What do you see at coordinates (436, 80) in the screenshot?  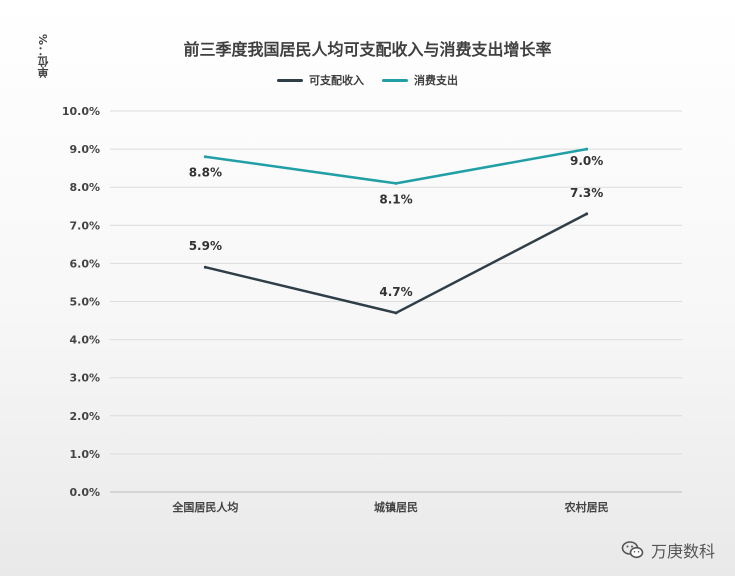 I see `legend-label-consumption: 消费支出` at bounding box center [436, 80].